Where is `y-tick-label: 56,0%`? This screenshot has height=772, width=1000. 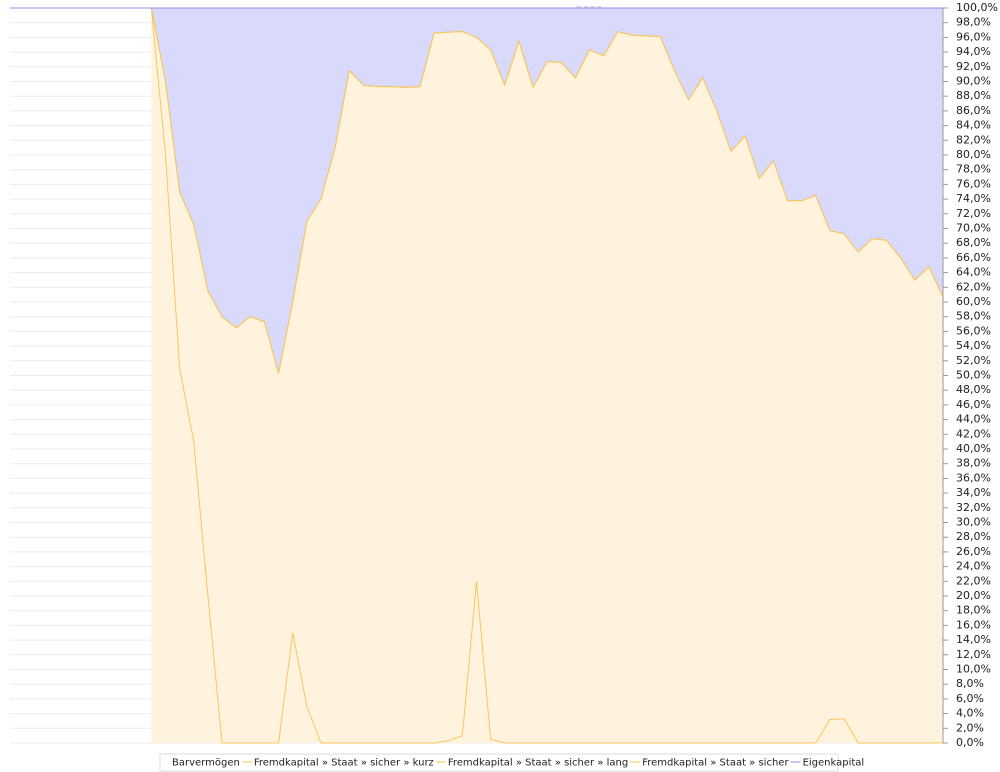
y-tick-label: 56,0% is located at coordinates (973, 330).